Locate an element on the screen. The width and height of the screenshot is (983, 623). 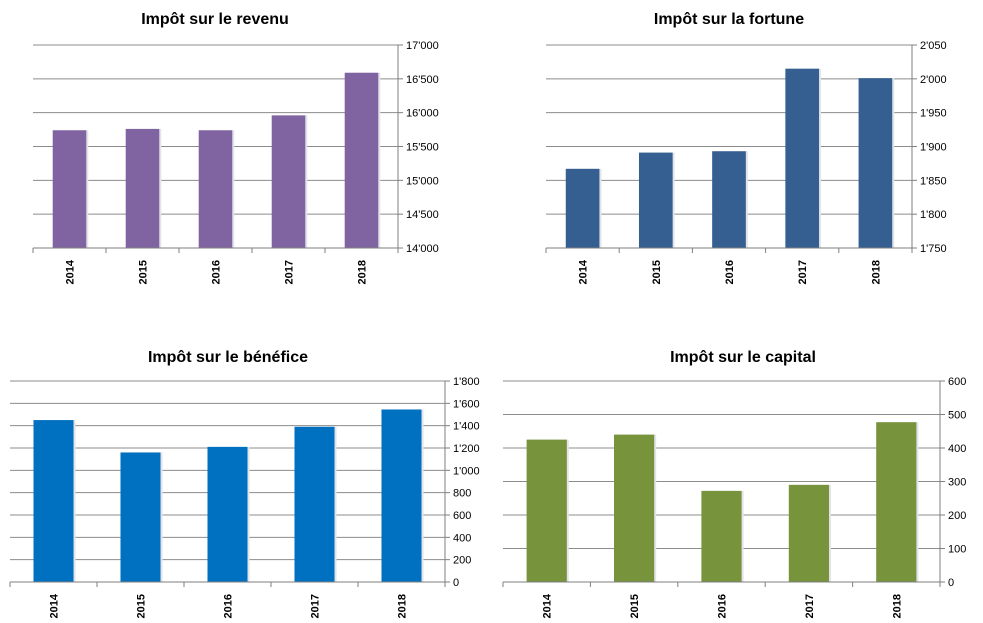
chart-title: Impôt sur le revenu is located at coordinates (215, 19).